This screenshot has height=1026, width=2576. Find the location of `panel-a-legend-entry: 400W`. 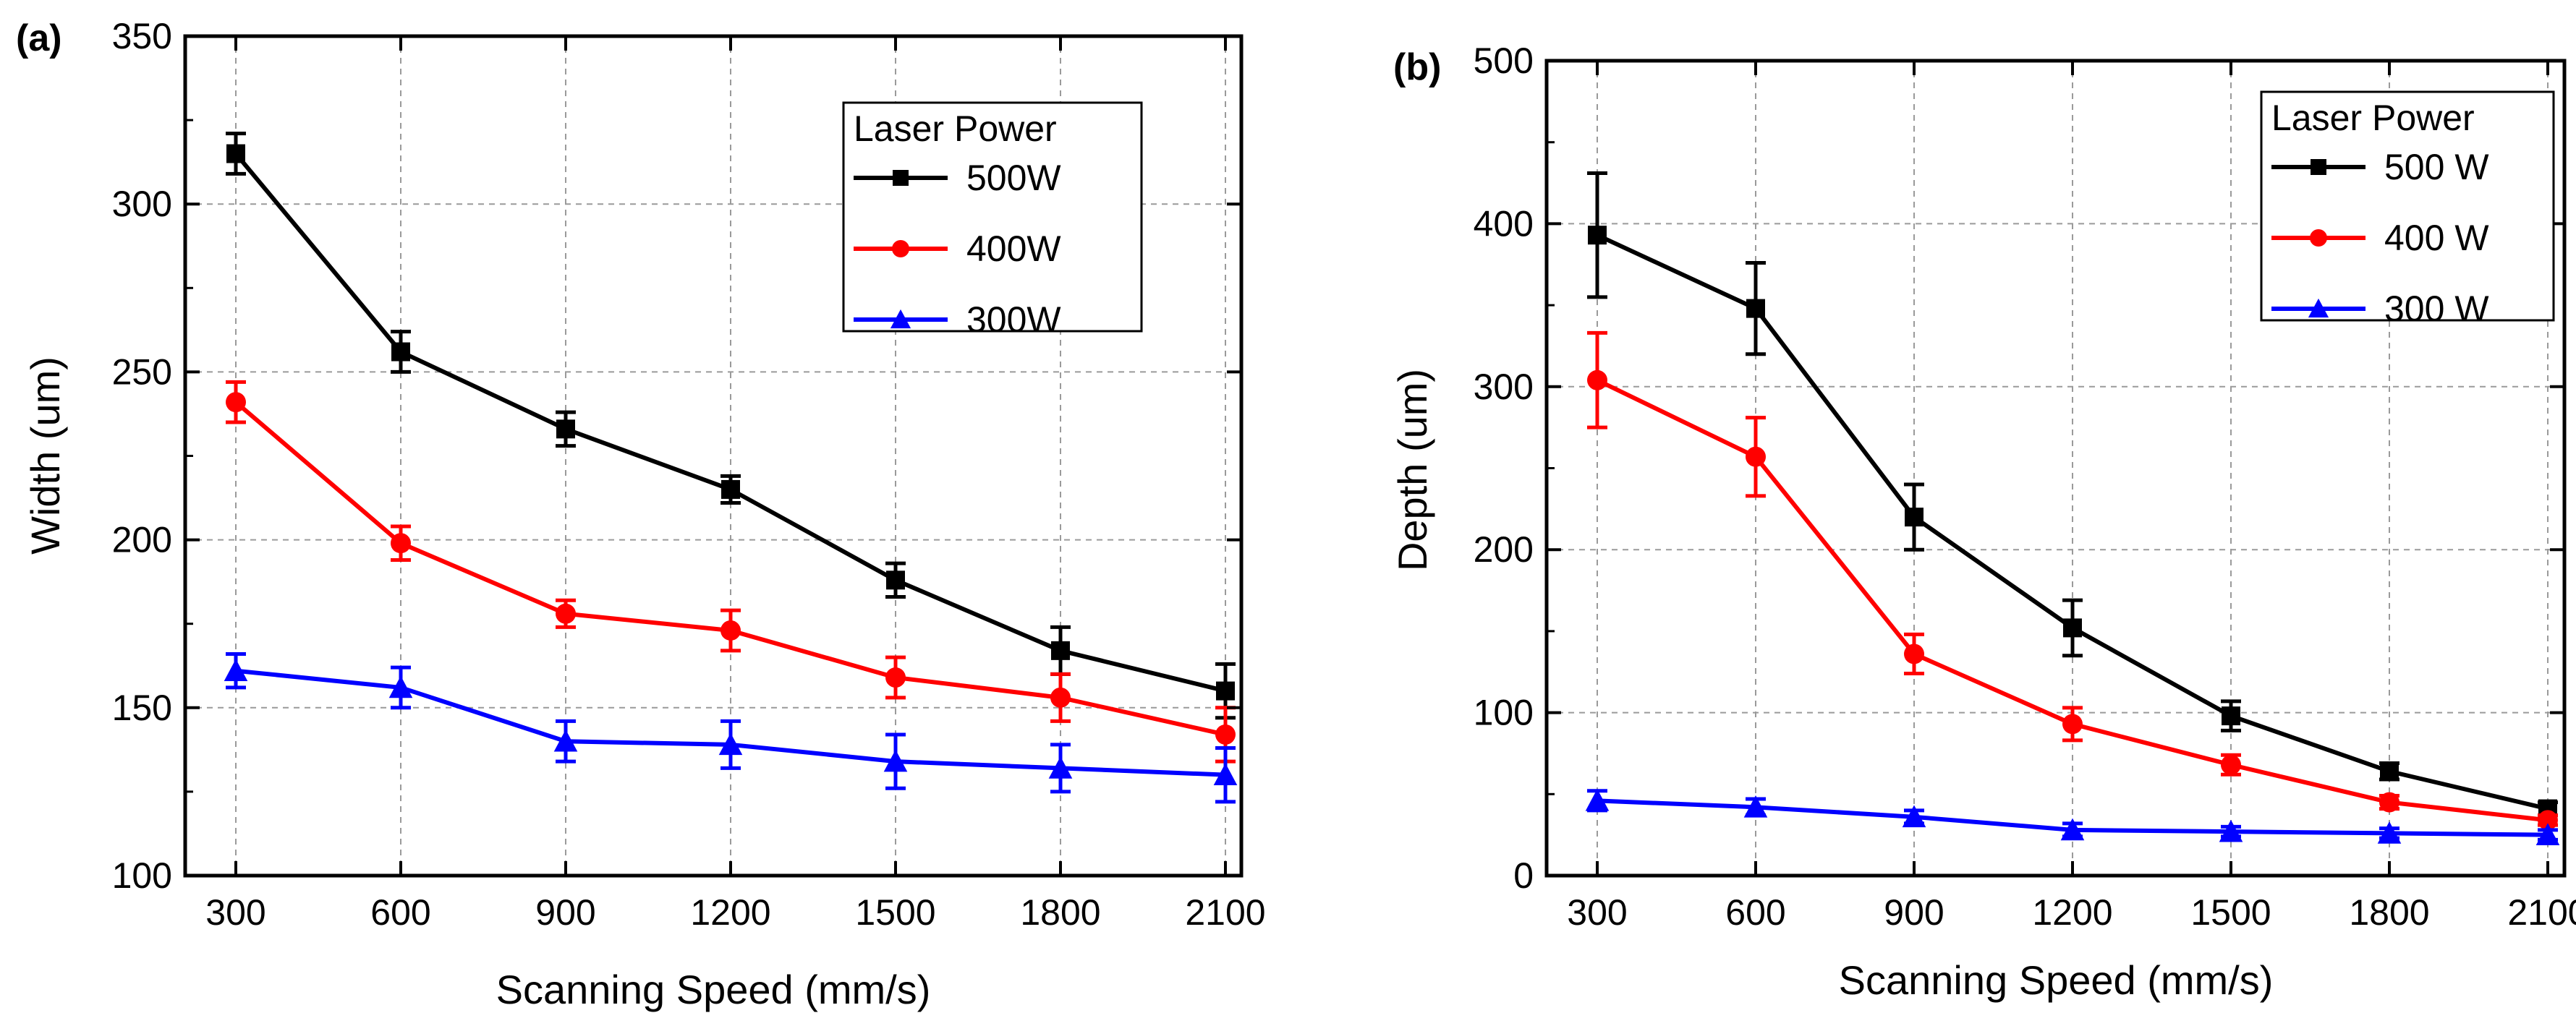

panel-a-legend-entry: 400W is located at coordinates (957, 248).